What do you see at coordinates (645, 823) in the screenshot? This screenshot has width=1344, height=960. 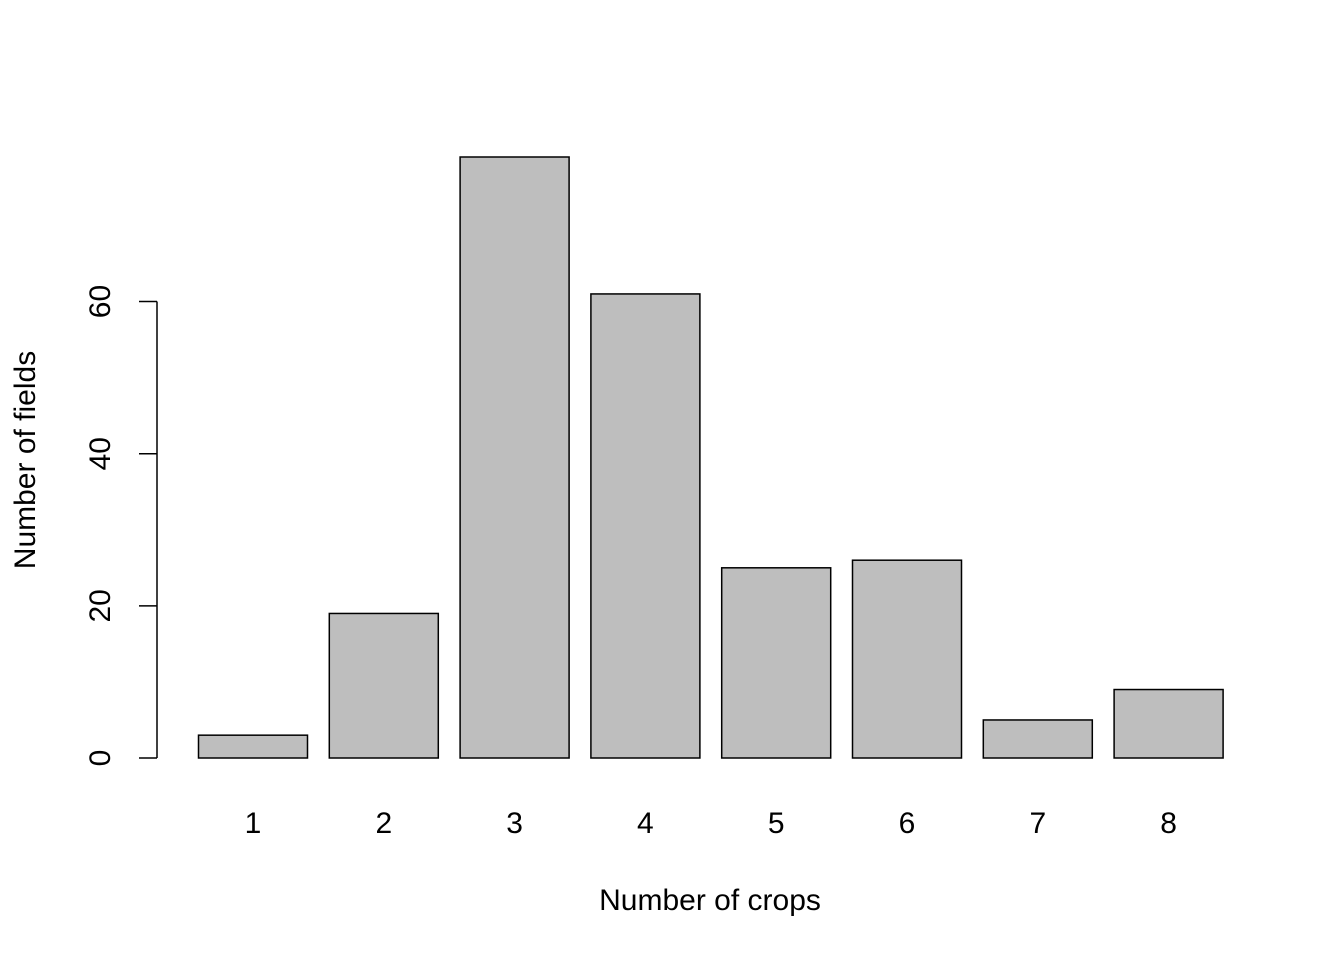 I see `x-tick-label: 4` at bounding box center [645, 823].